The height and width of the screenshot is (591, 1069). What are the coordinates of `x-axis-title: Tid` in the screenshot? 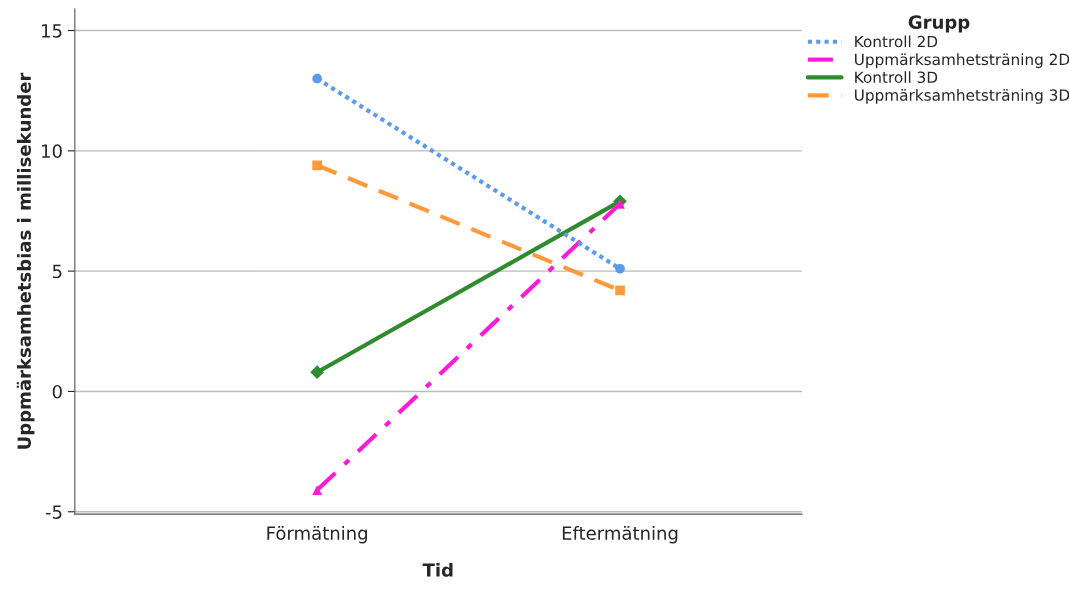 It's located at (437, 569).